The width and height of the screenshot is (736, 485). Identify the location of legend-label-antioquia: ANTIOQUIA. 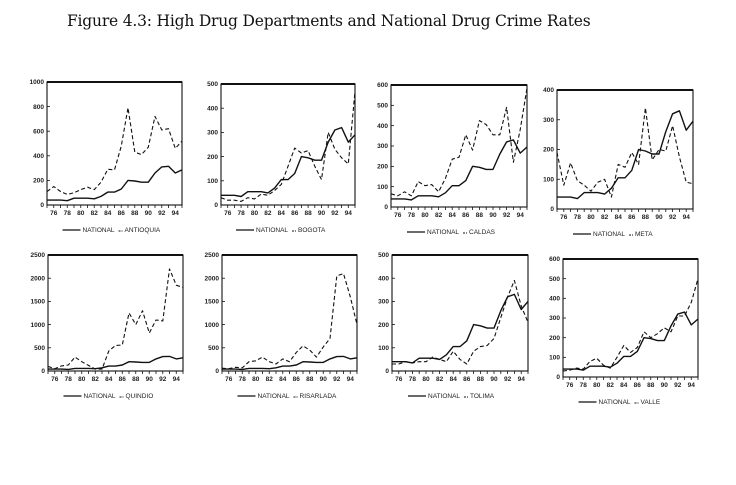
(143, 230).